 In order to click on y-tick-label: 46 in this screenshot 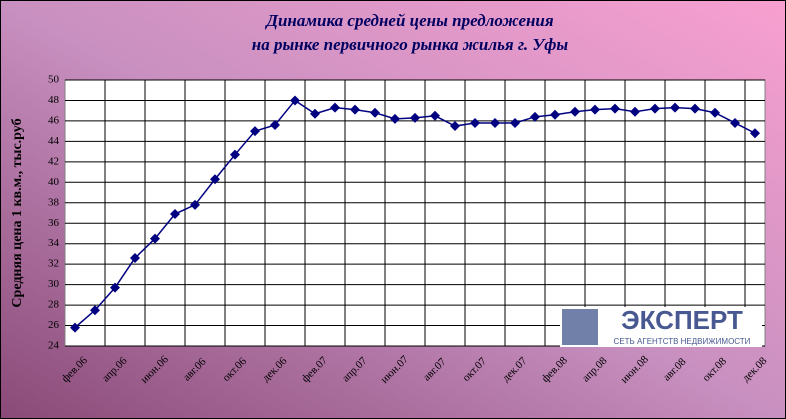, I will do `click(54, 120)`.